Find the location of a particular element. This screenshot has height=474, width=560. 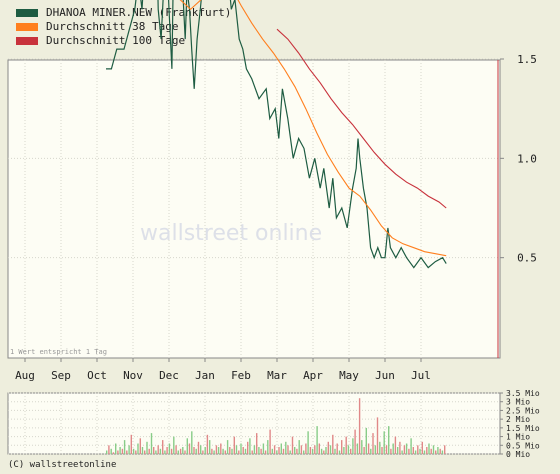

x-tick-label: Oct is located at coordinates (97, 375).